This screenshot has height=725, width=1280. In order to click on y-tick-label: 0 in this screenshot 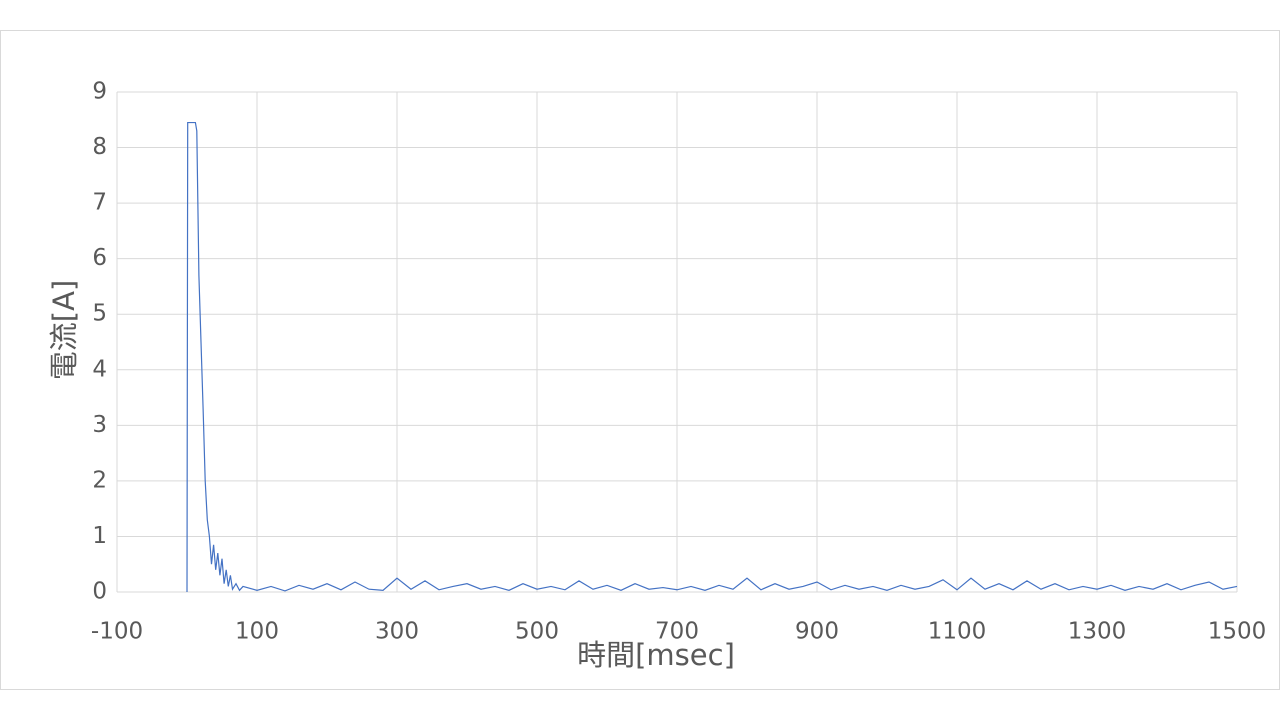, I will do `click(99, 592)`.